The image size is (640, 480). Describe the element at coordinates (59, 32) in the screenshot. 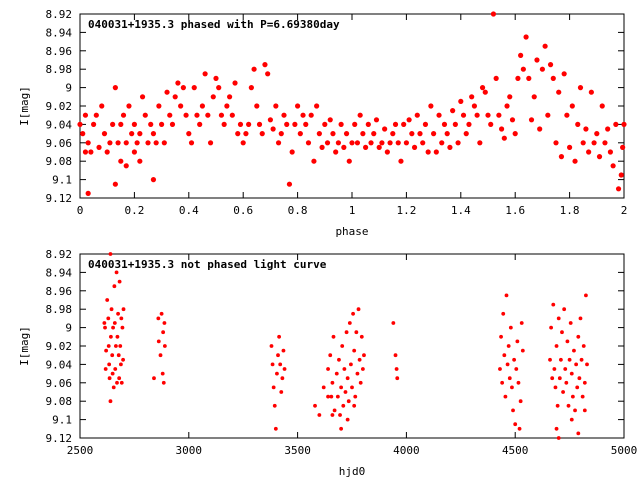

I see `y-tick-label: 8.94` at that location.